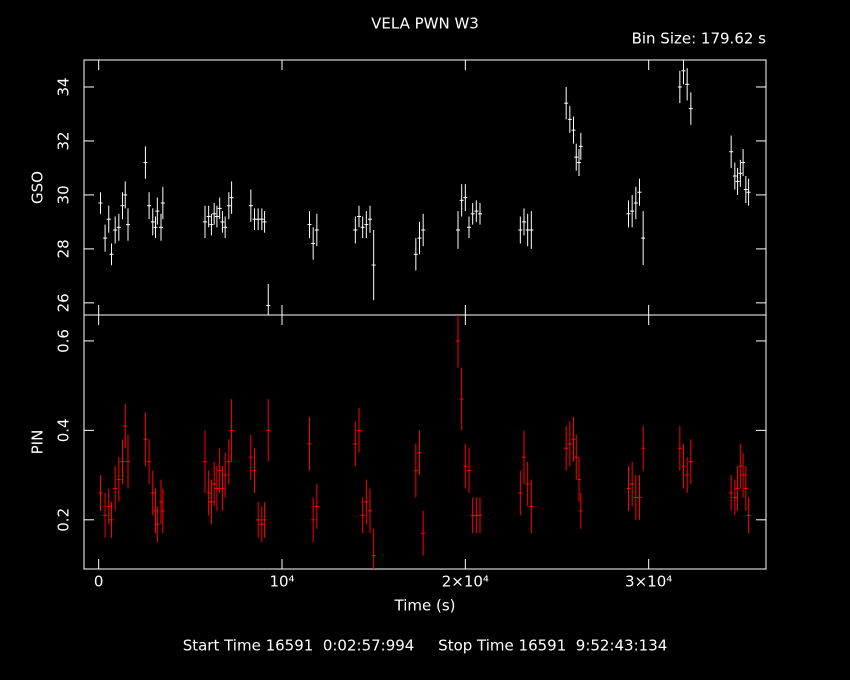  I want to click on y-tick-label: 0.4, so click(64, 430).